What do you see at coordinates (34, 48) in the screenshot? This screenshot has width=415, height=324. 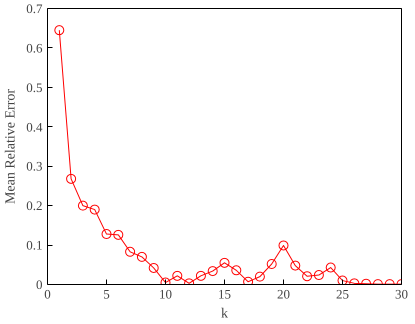 I see `y-tick-label: 0.6` at bounding box center [34, 48].